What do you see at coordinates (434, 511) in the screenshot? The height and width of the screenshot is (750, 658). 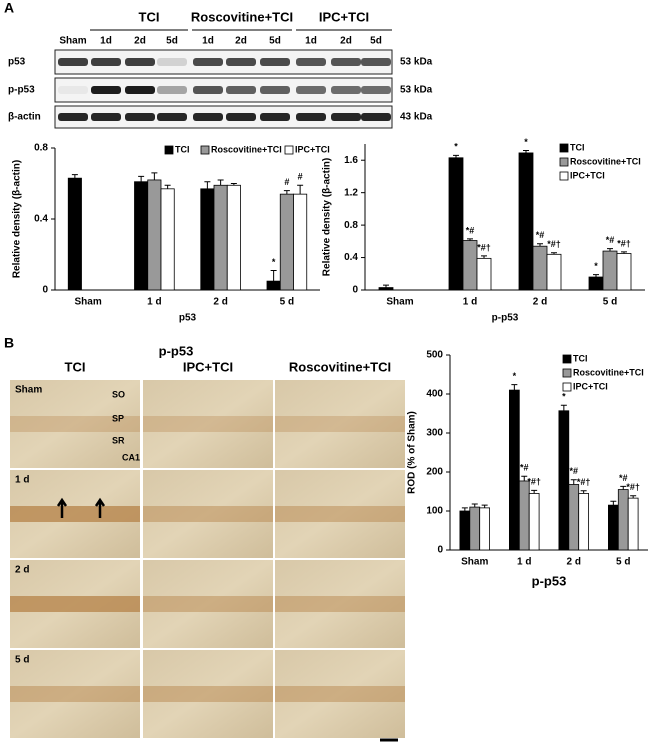 I see `y-tick-label: 100` at bounding box center [434, 511].